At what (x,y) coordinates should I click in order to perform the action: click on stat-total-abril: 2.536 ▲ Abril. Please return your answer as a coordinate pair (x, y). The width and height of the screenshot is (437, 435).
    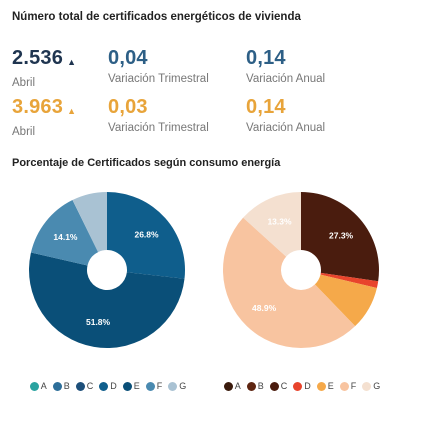
    Looking at the image, I should click on (44, 68).